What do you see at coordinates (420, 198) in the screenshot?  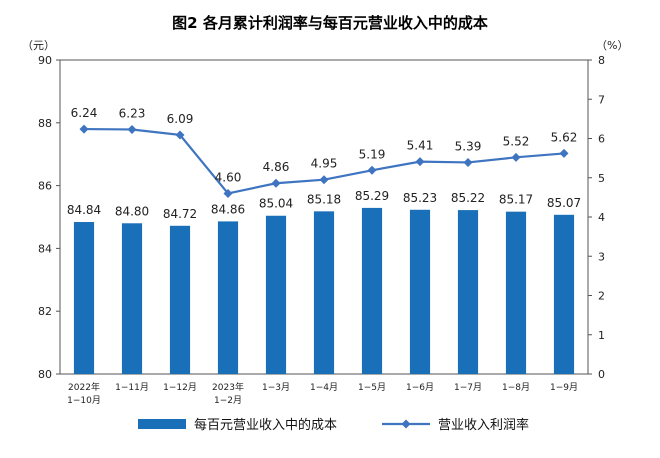 I see `bar-value-label: 85.23` at bounding box center [420, 198].